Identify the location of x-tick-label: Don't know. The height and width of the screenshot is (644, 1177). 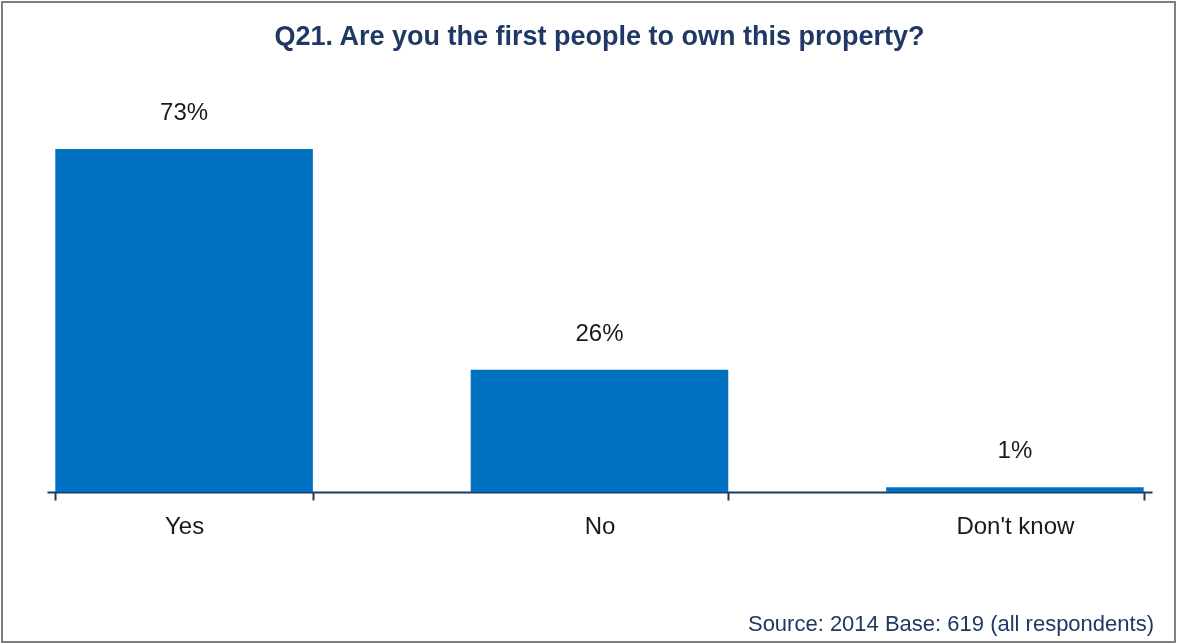
(1016, 525).